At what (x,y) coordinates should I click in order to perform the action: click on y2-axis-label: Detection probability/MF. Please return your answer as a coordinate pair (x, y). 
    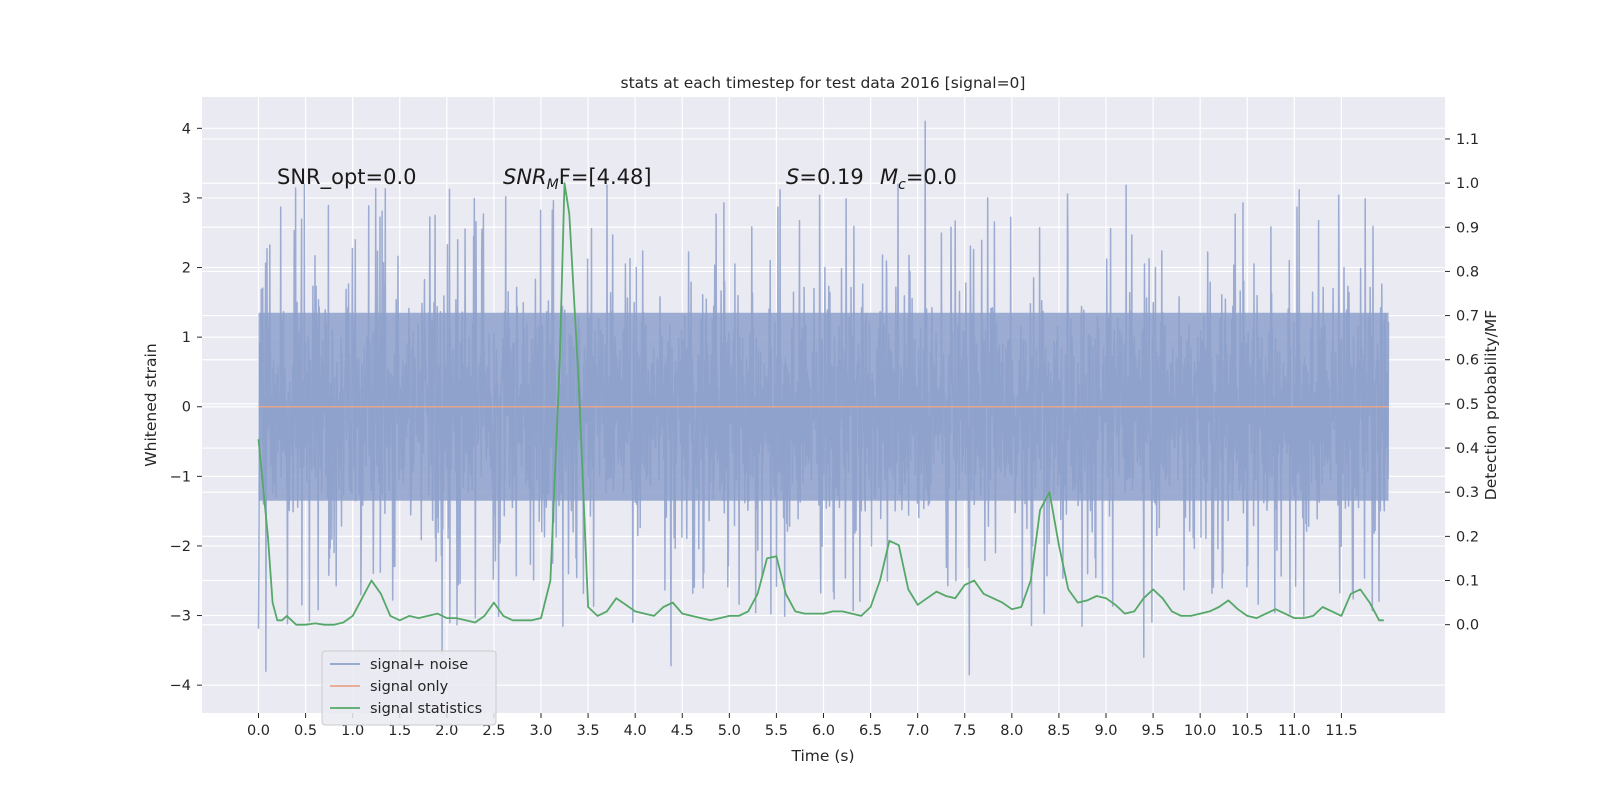
    Looking at the image, I should click on (1491, 405).